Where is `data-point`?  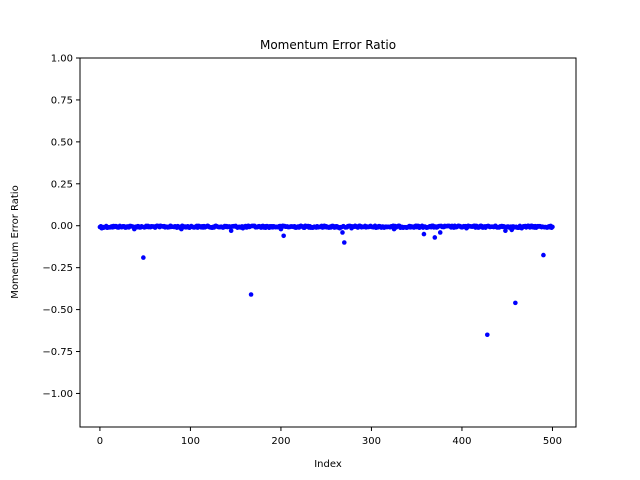 data-point is located at coordinates (552, 227).